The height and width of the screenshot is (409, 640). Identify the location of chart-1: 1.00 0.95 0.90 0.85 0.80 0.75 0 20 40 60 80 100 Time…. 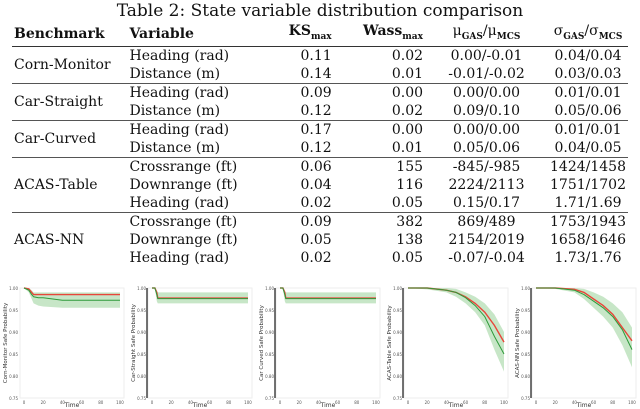
(192, 347).